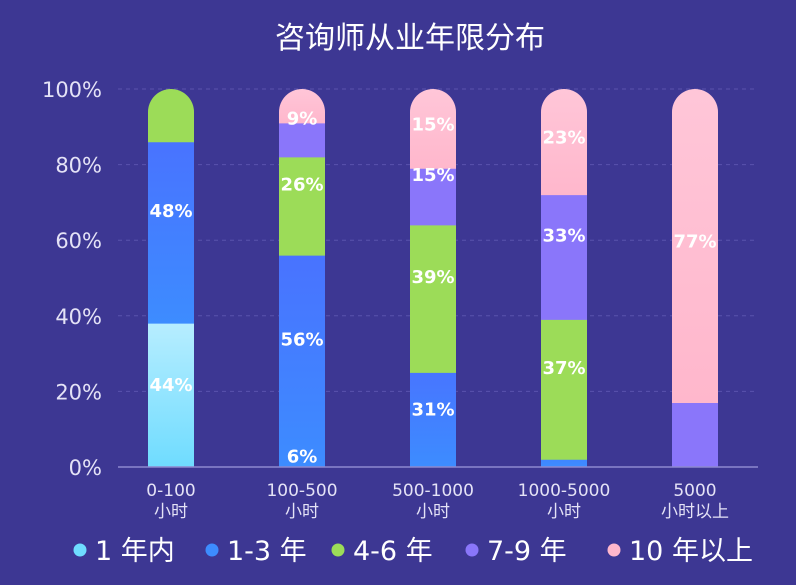 This screenshot has height=585, width=796. What do you see at coordinates (563, 368) in the screenshot?
I see `data-label: 37%` at bounding box center [563, 368].